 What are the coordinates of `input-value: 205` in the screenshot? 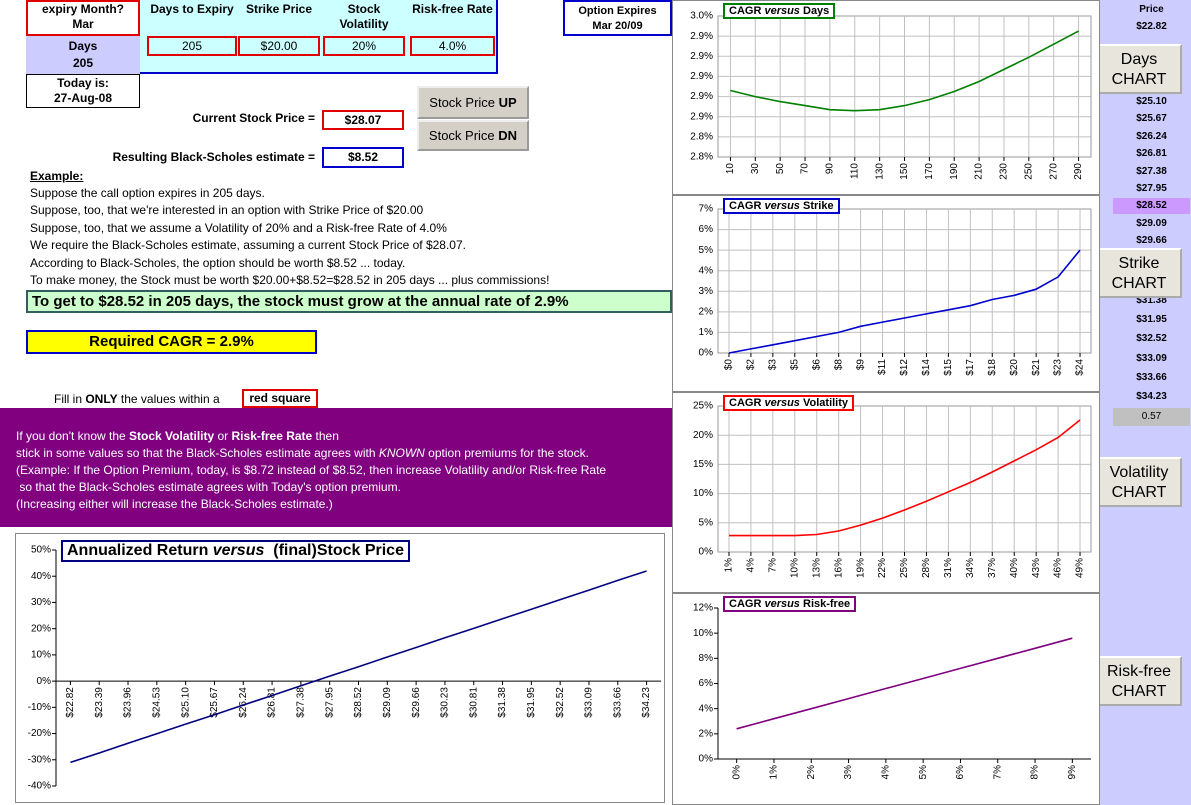 It's located at (192, 46).